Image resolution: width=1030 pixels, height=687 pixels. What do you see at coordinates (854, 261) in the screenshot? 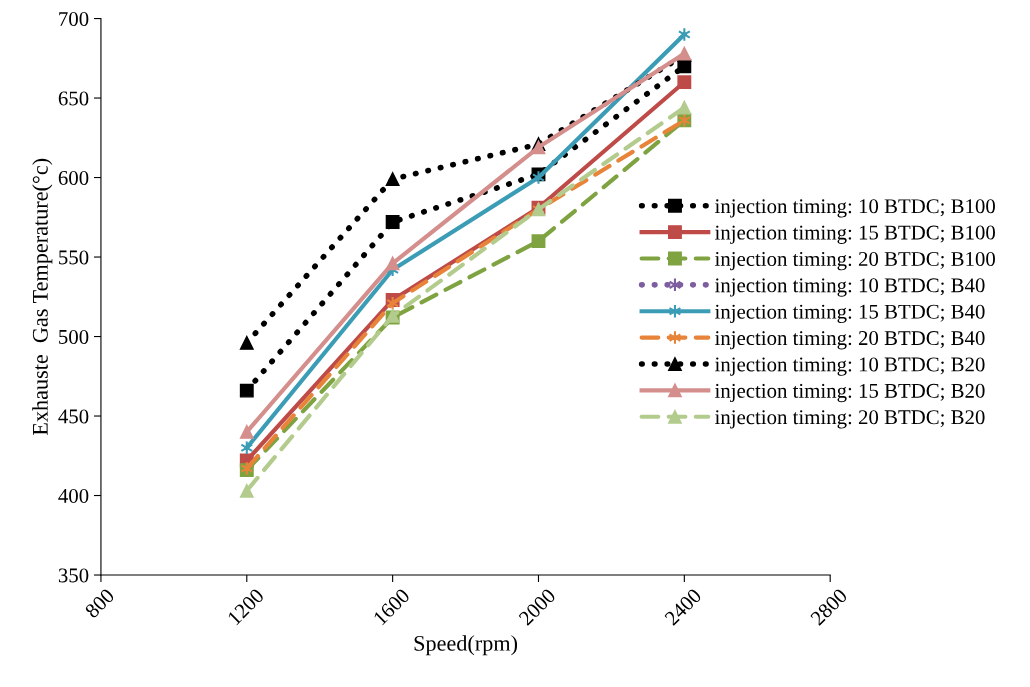
I see `legend-label: injection timing: 20 BTDC; B100` at bounding box center [854, 261].